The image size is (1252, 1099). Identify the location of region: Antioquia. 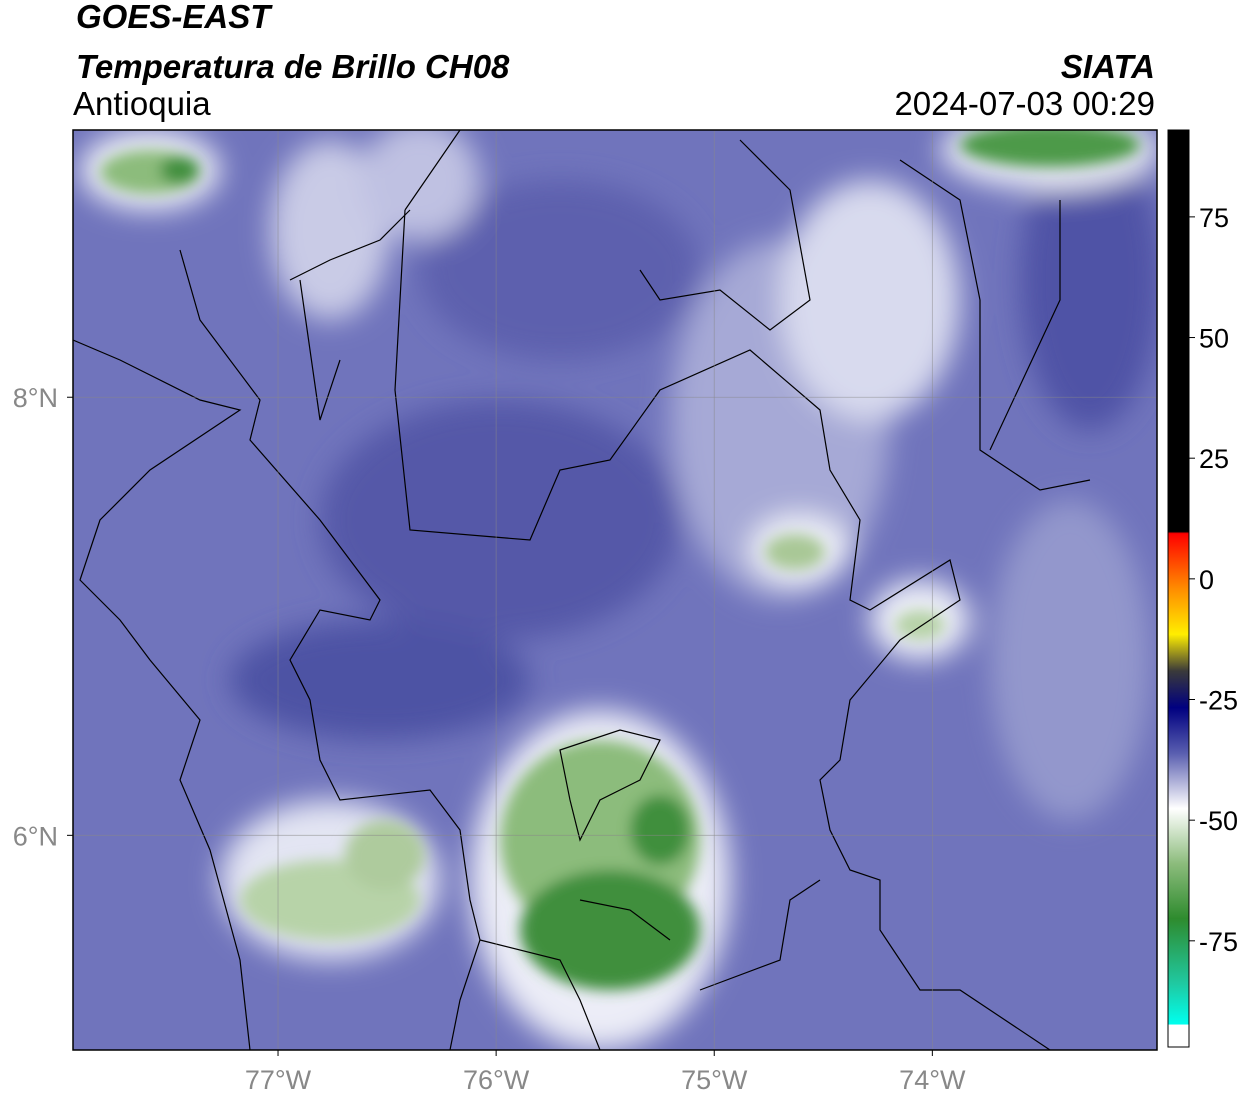
(142, 103).